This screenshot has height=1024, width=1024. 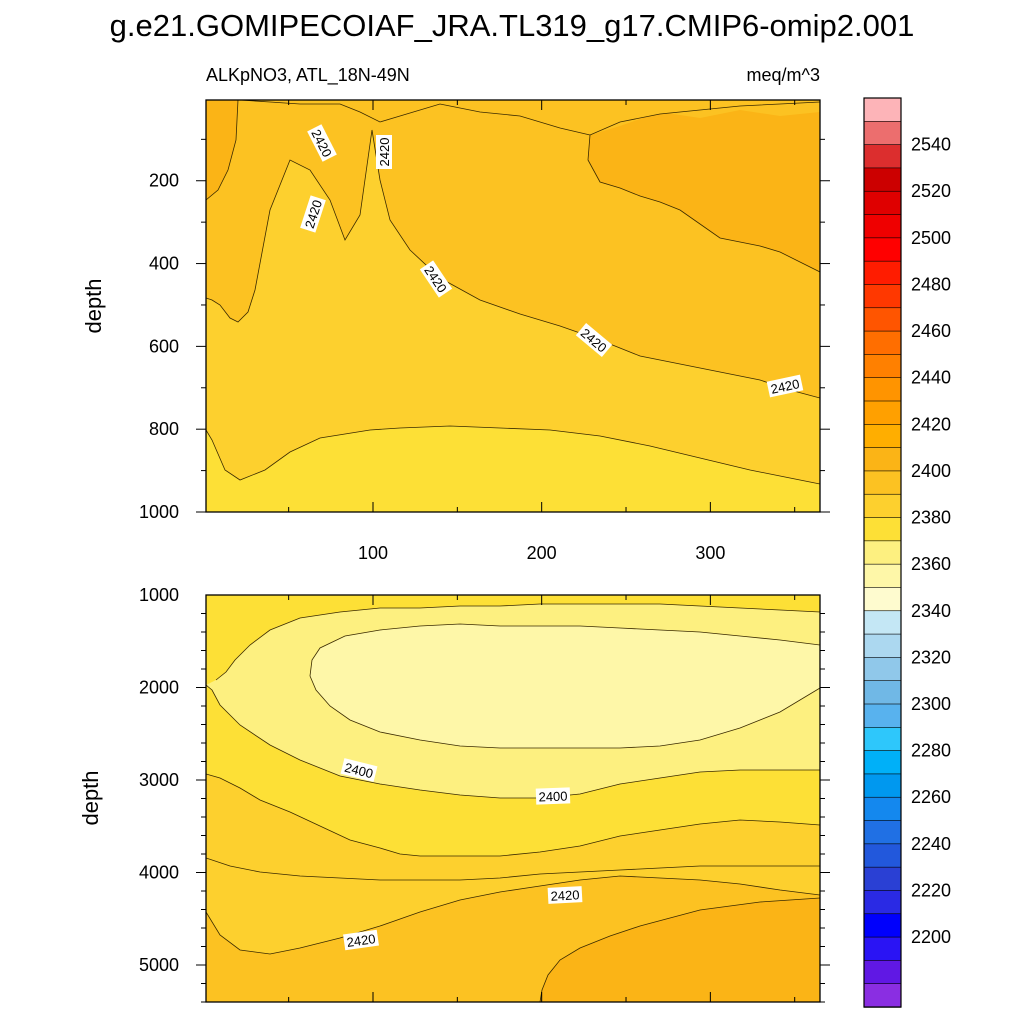 I want to click on upper-y-tick-label: 600, so click(x=164, y=346).